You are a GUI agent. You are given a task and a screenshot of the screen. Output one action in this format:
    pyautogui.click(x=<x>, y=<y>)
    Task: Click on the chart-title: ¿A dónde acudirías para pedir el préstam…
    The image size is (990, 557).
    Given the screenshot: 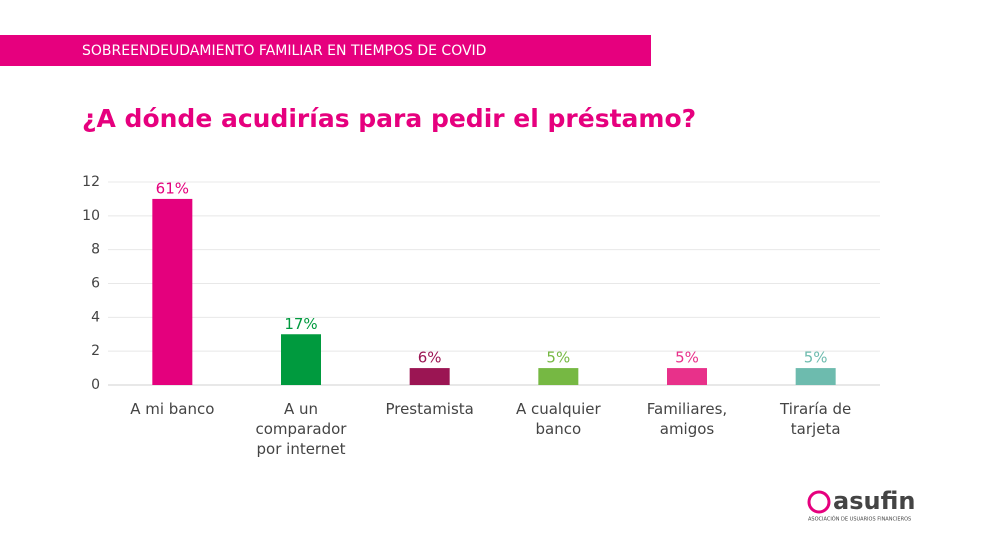 What is the action you would take?
    pyautogui.click(x=389, y=118)
    